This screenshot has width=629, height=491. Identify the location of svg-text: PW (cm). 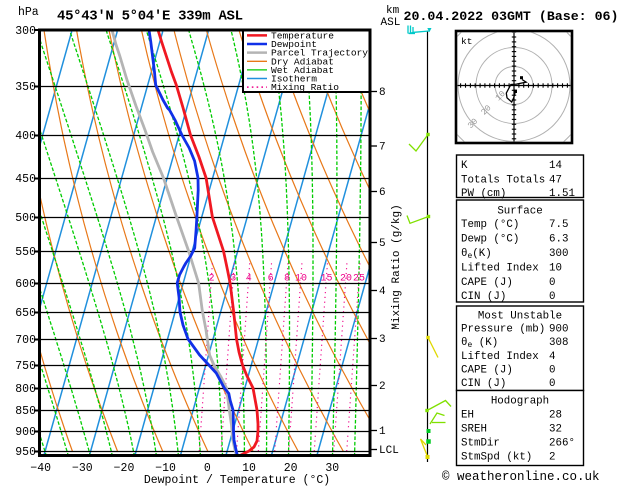
(483, 194).